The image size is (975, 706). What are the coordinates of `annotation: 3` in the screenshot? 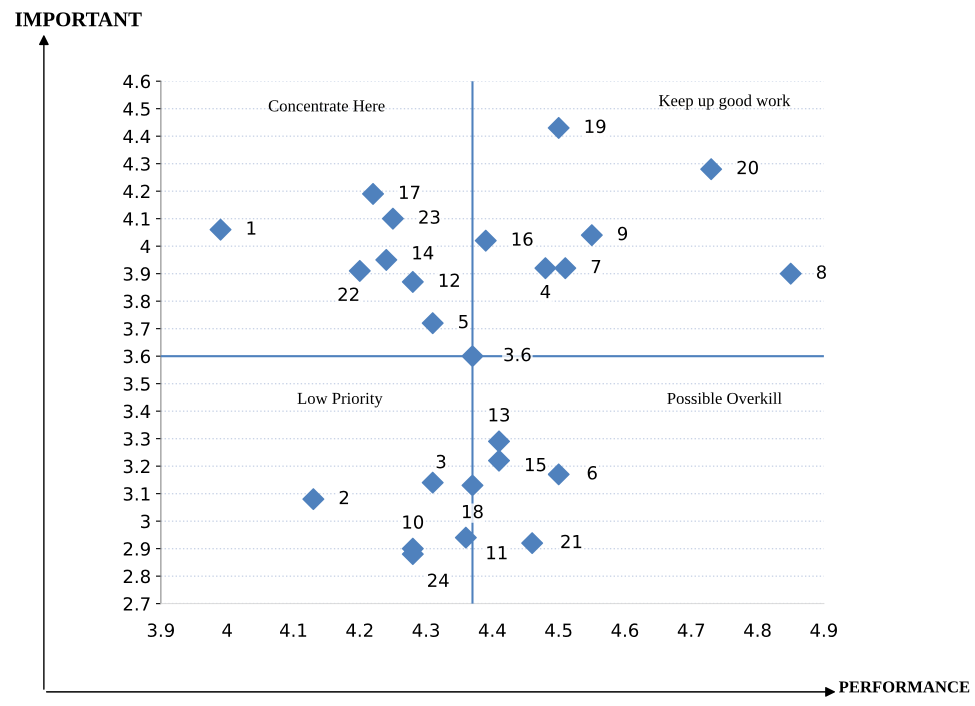 It's located at (441, 461).